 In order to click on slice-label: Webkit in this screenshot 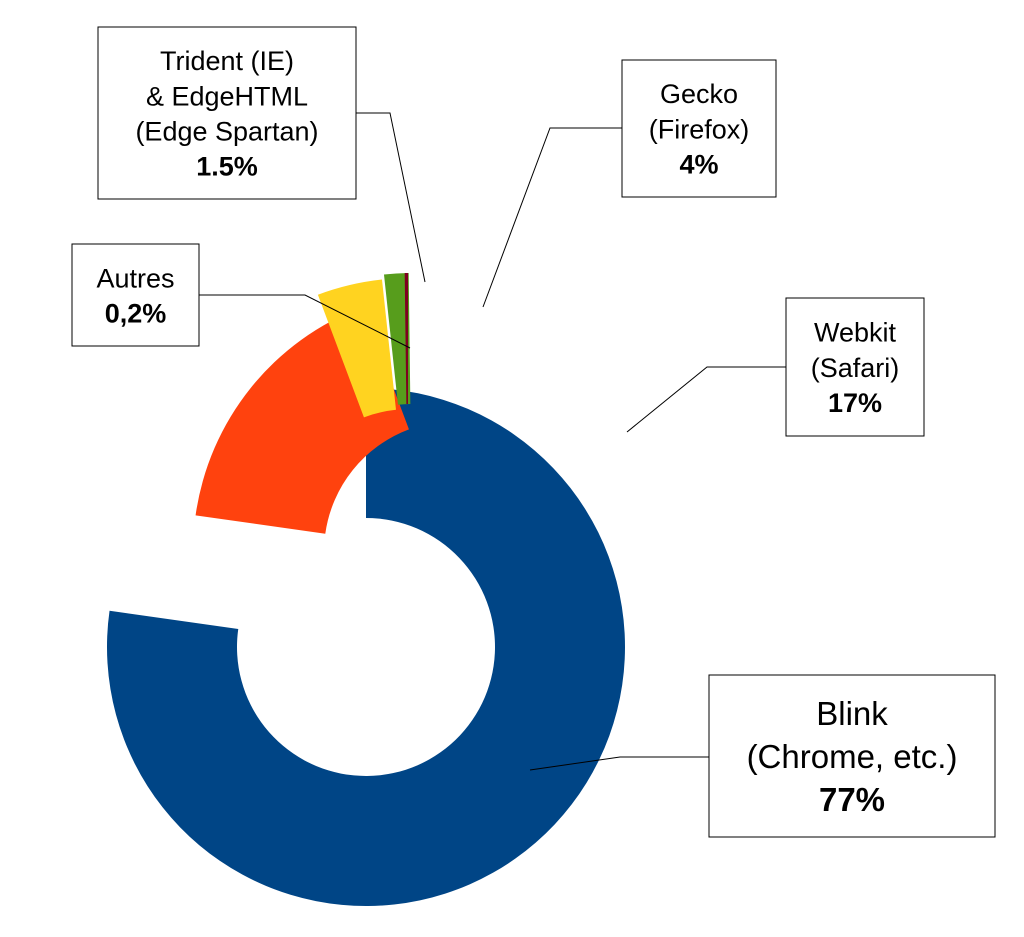, I will do `click(855, 333)`.